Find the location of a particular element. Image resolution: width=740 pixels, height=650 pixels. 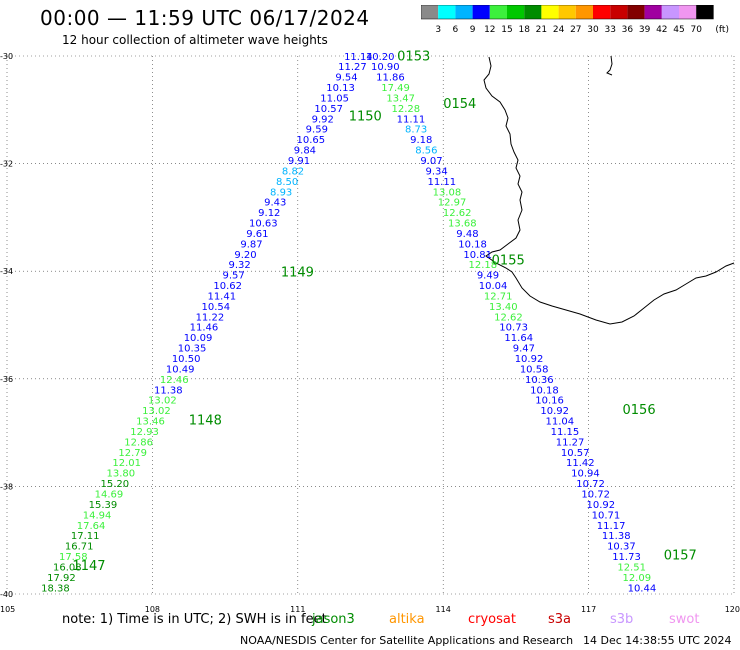

wave-height-value: 9.92 is located at coordinates (323, 119).